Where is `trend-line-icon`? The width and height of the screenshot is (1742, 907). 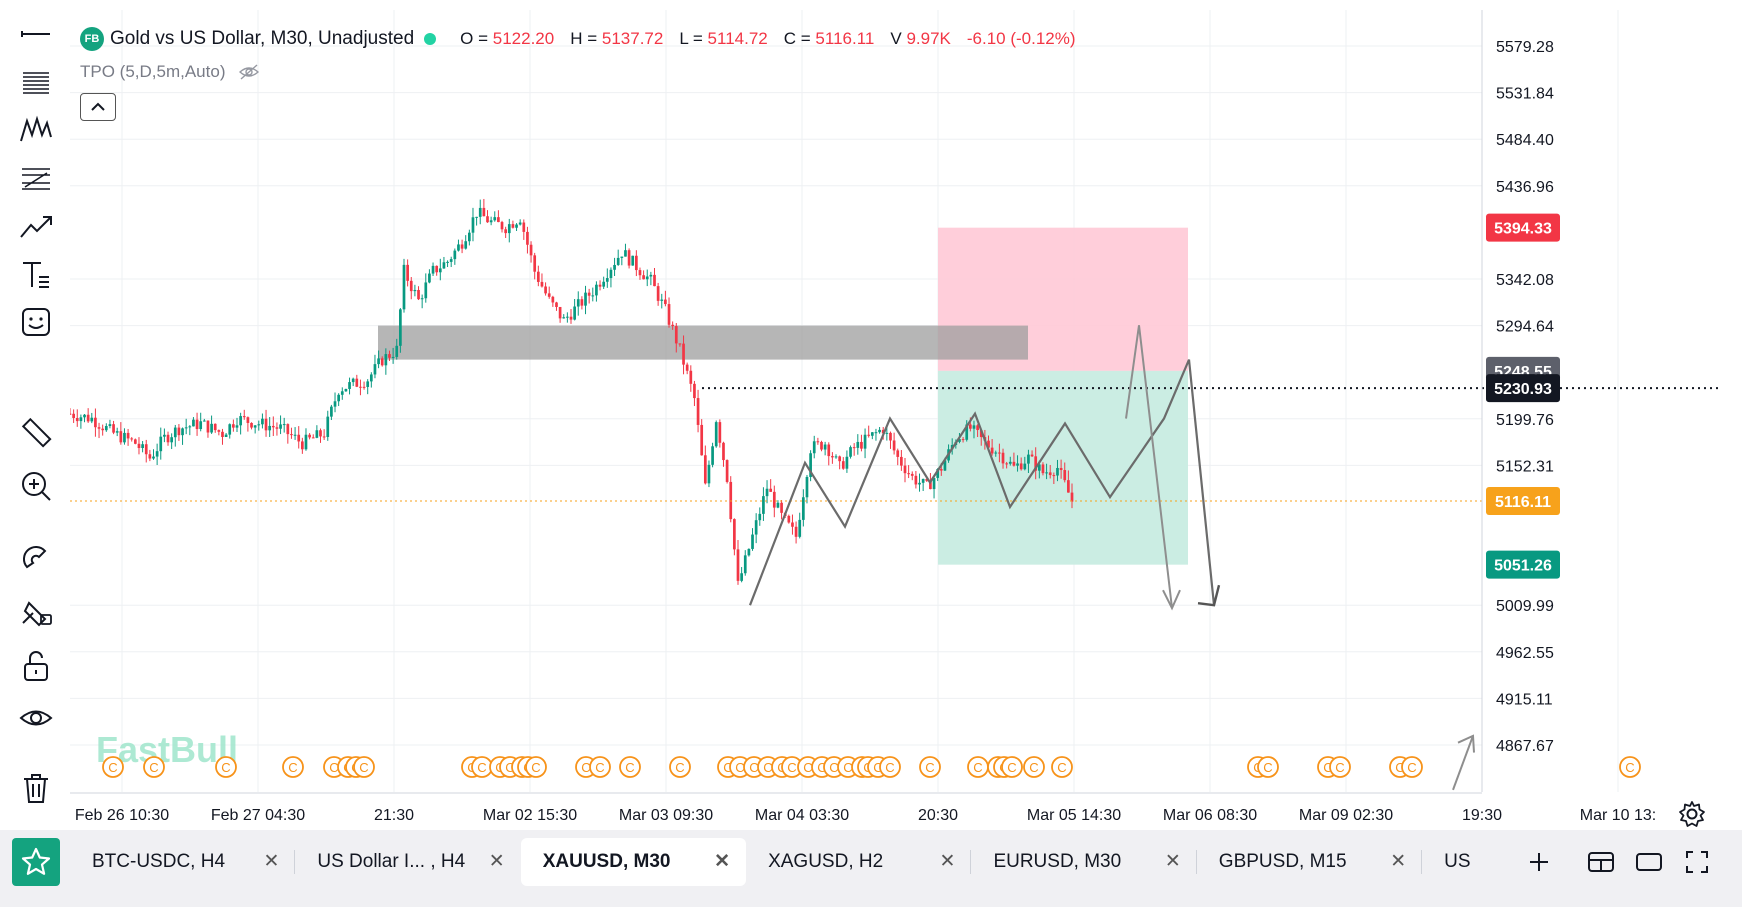 trend-line-icon is located at coordinates (36, 226).